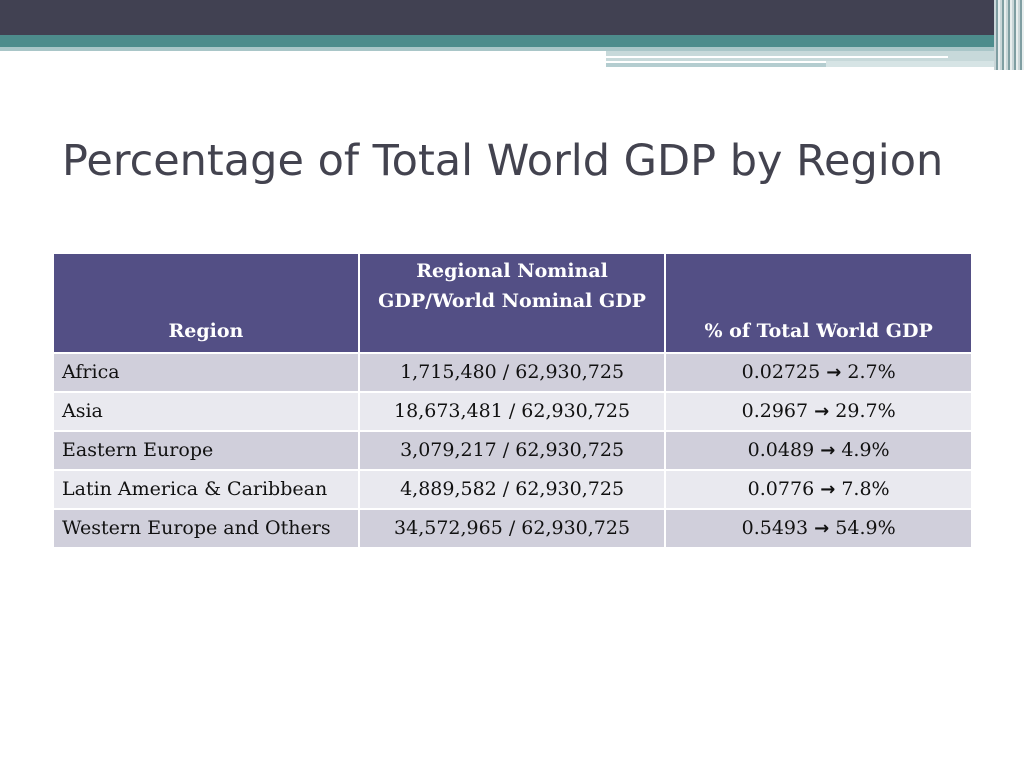 The width and height of the screenshot is (1024, 768). I want to click on slide-title: Percentage of Total World GDP by Region, so click(503, 161).